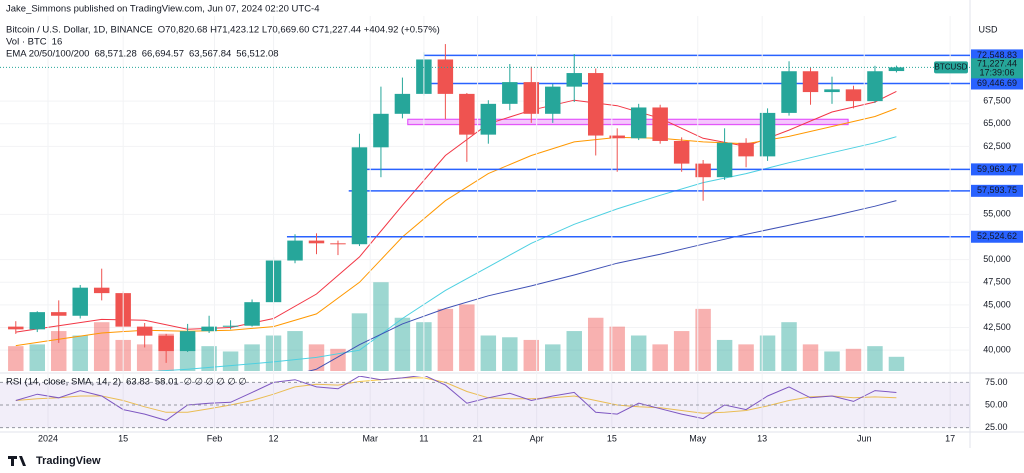 This screenshot has height=473, width=1024. I want to click on zone, so click(628, 122).